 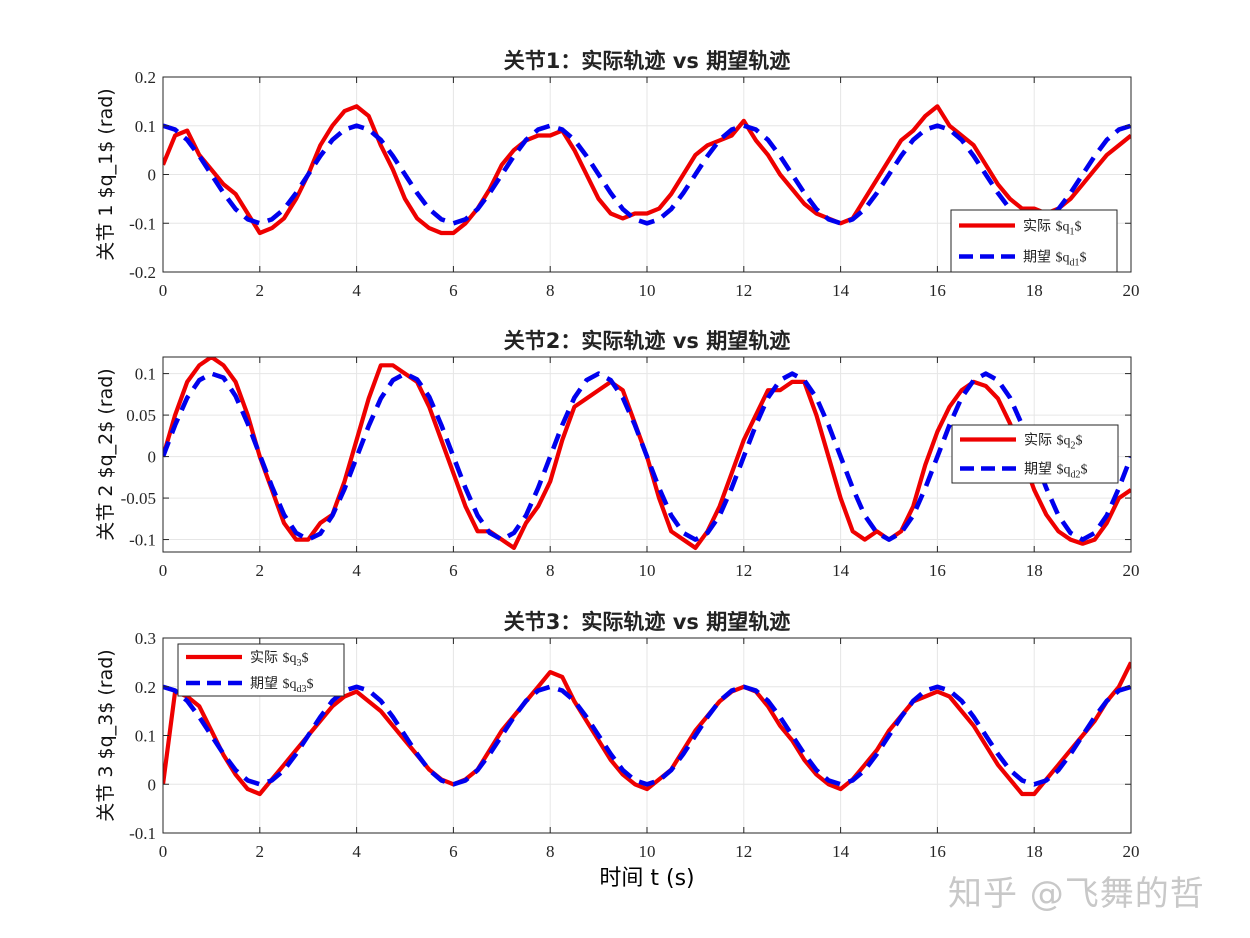 What do you see at coordinates (1074, 263) in the screenshot?
I see `legend-label-sub: d1` at bounding box center [1074, 263].